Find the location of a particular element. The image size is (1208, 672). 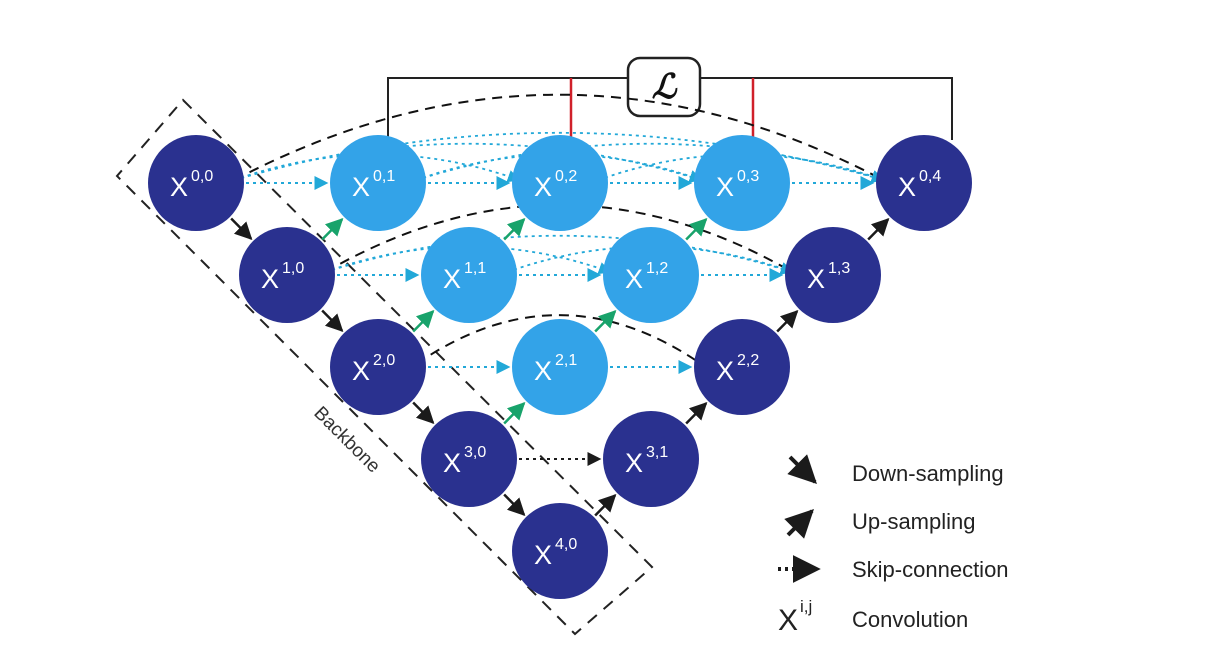

legend-down-arrow-icon is located at coordinates (802, 469).